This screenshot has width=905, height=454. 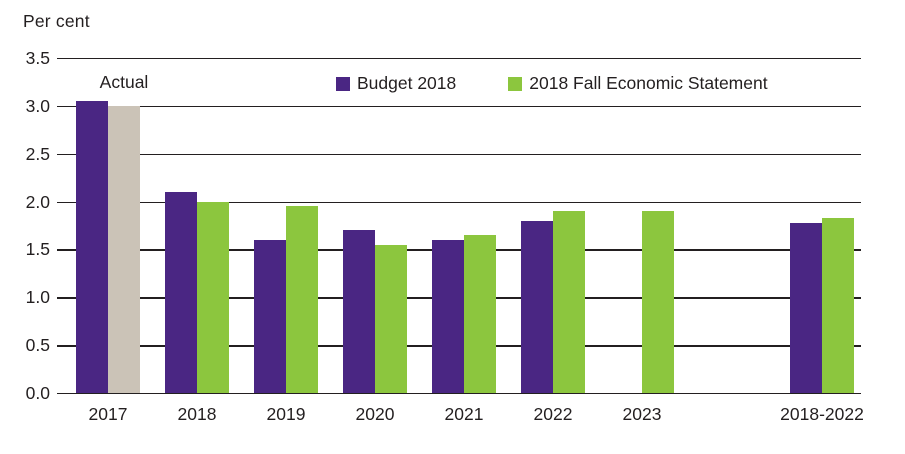 What do you see at coordinates (515, 83) in the screenshot?
I see `fes-2018-swatch-icon` at bounding box center [515, 83].